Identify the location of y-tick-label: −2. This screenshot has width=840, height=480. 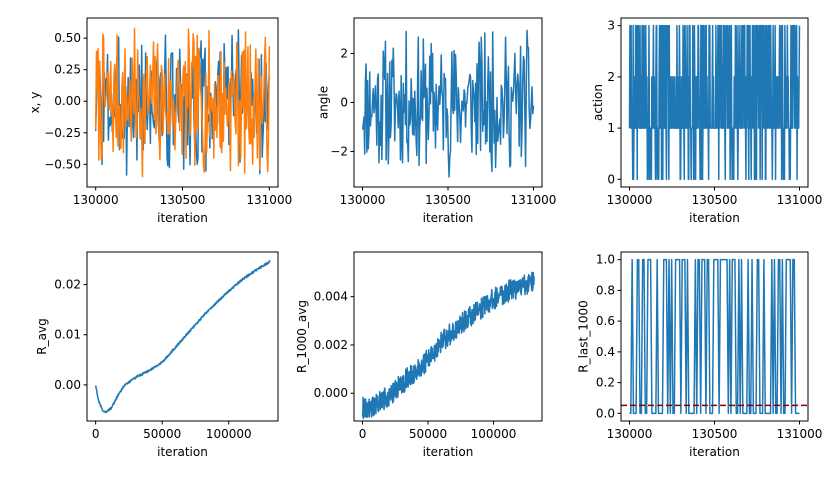
(339, 151).